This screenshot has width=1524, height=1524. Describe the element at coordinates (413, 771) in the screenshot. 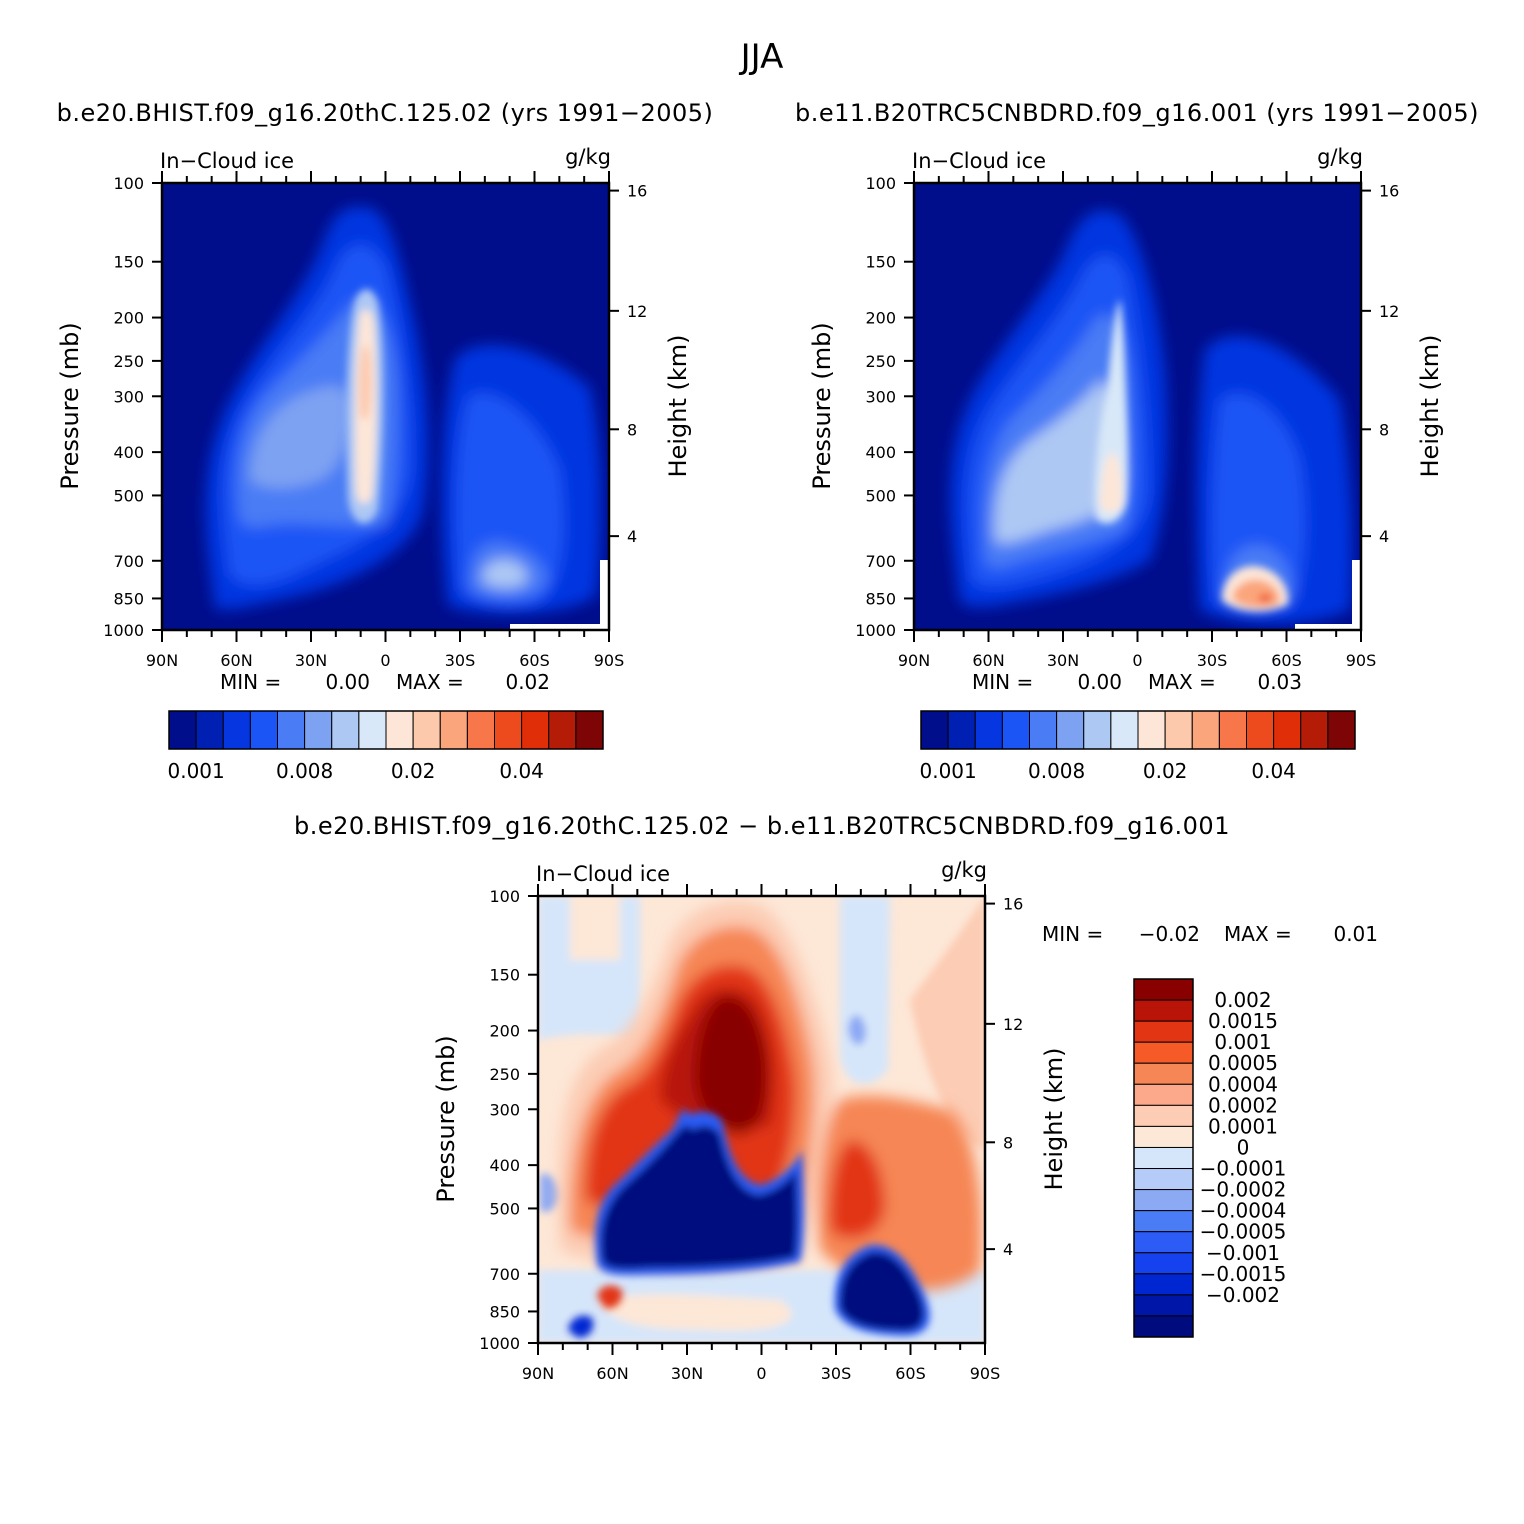

I see `panel-1-colorbar-label: 0.02` at that location.